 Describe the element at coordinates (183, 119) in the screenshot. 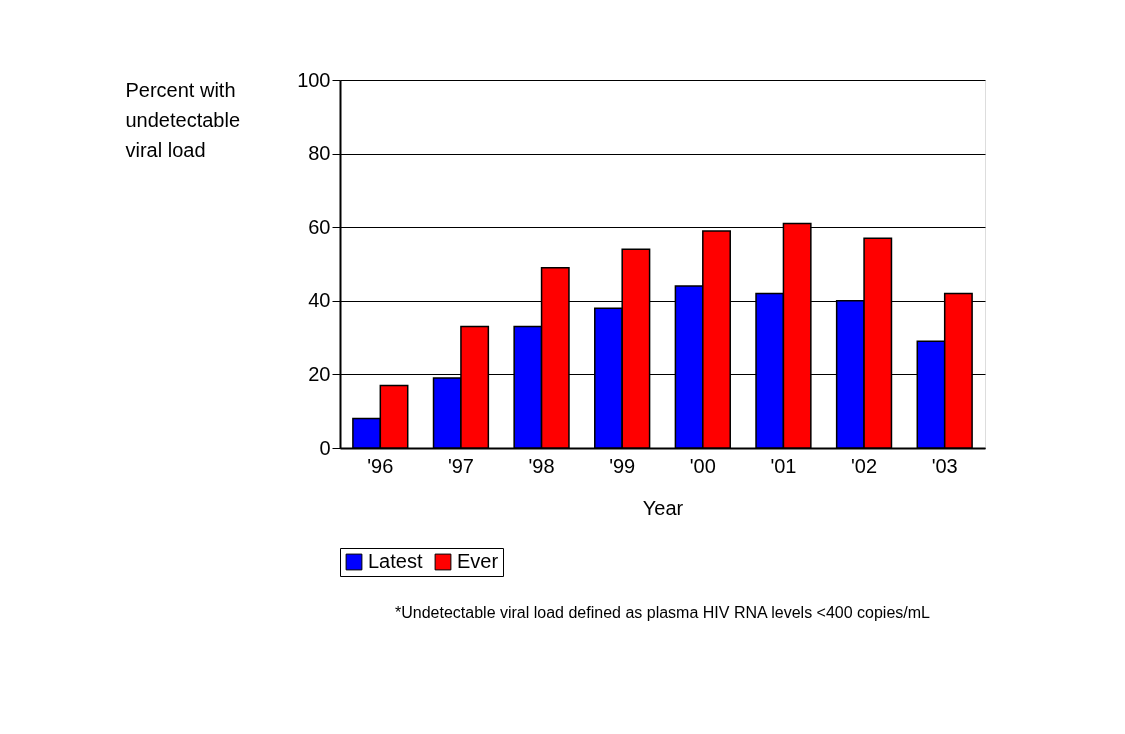

I see `y-axis-title: Percent with undetectable viral load` at that location.